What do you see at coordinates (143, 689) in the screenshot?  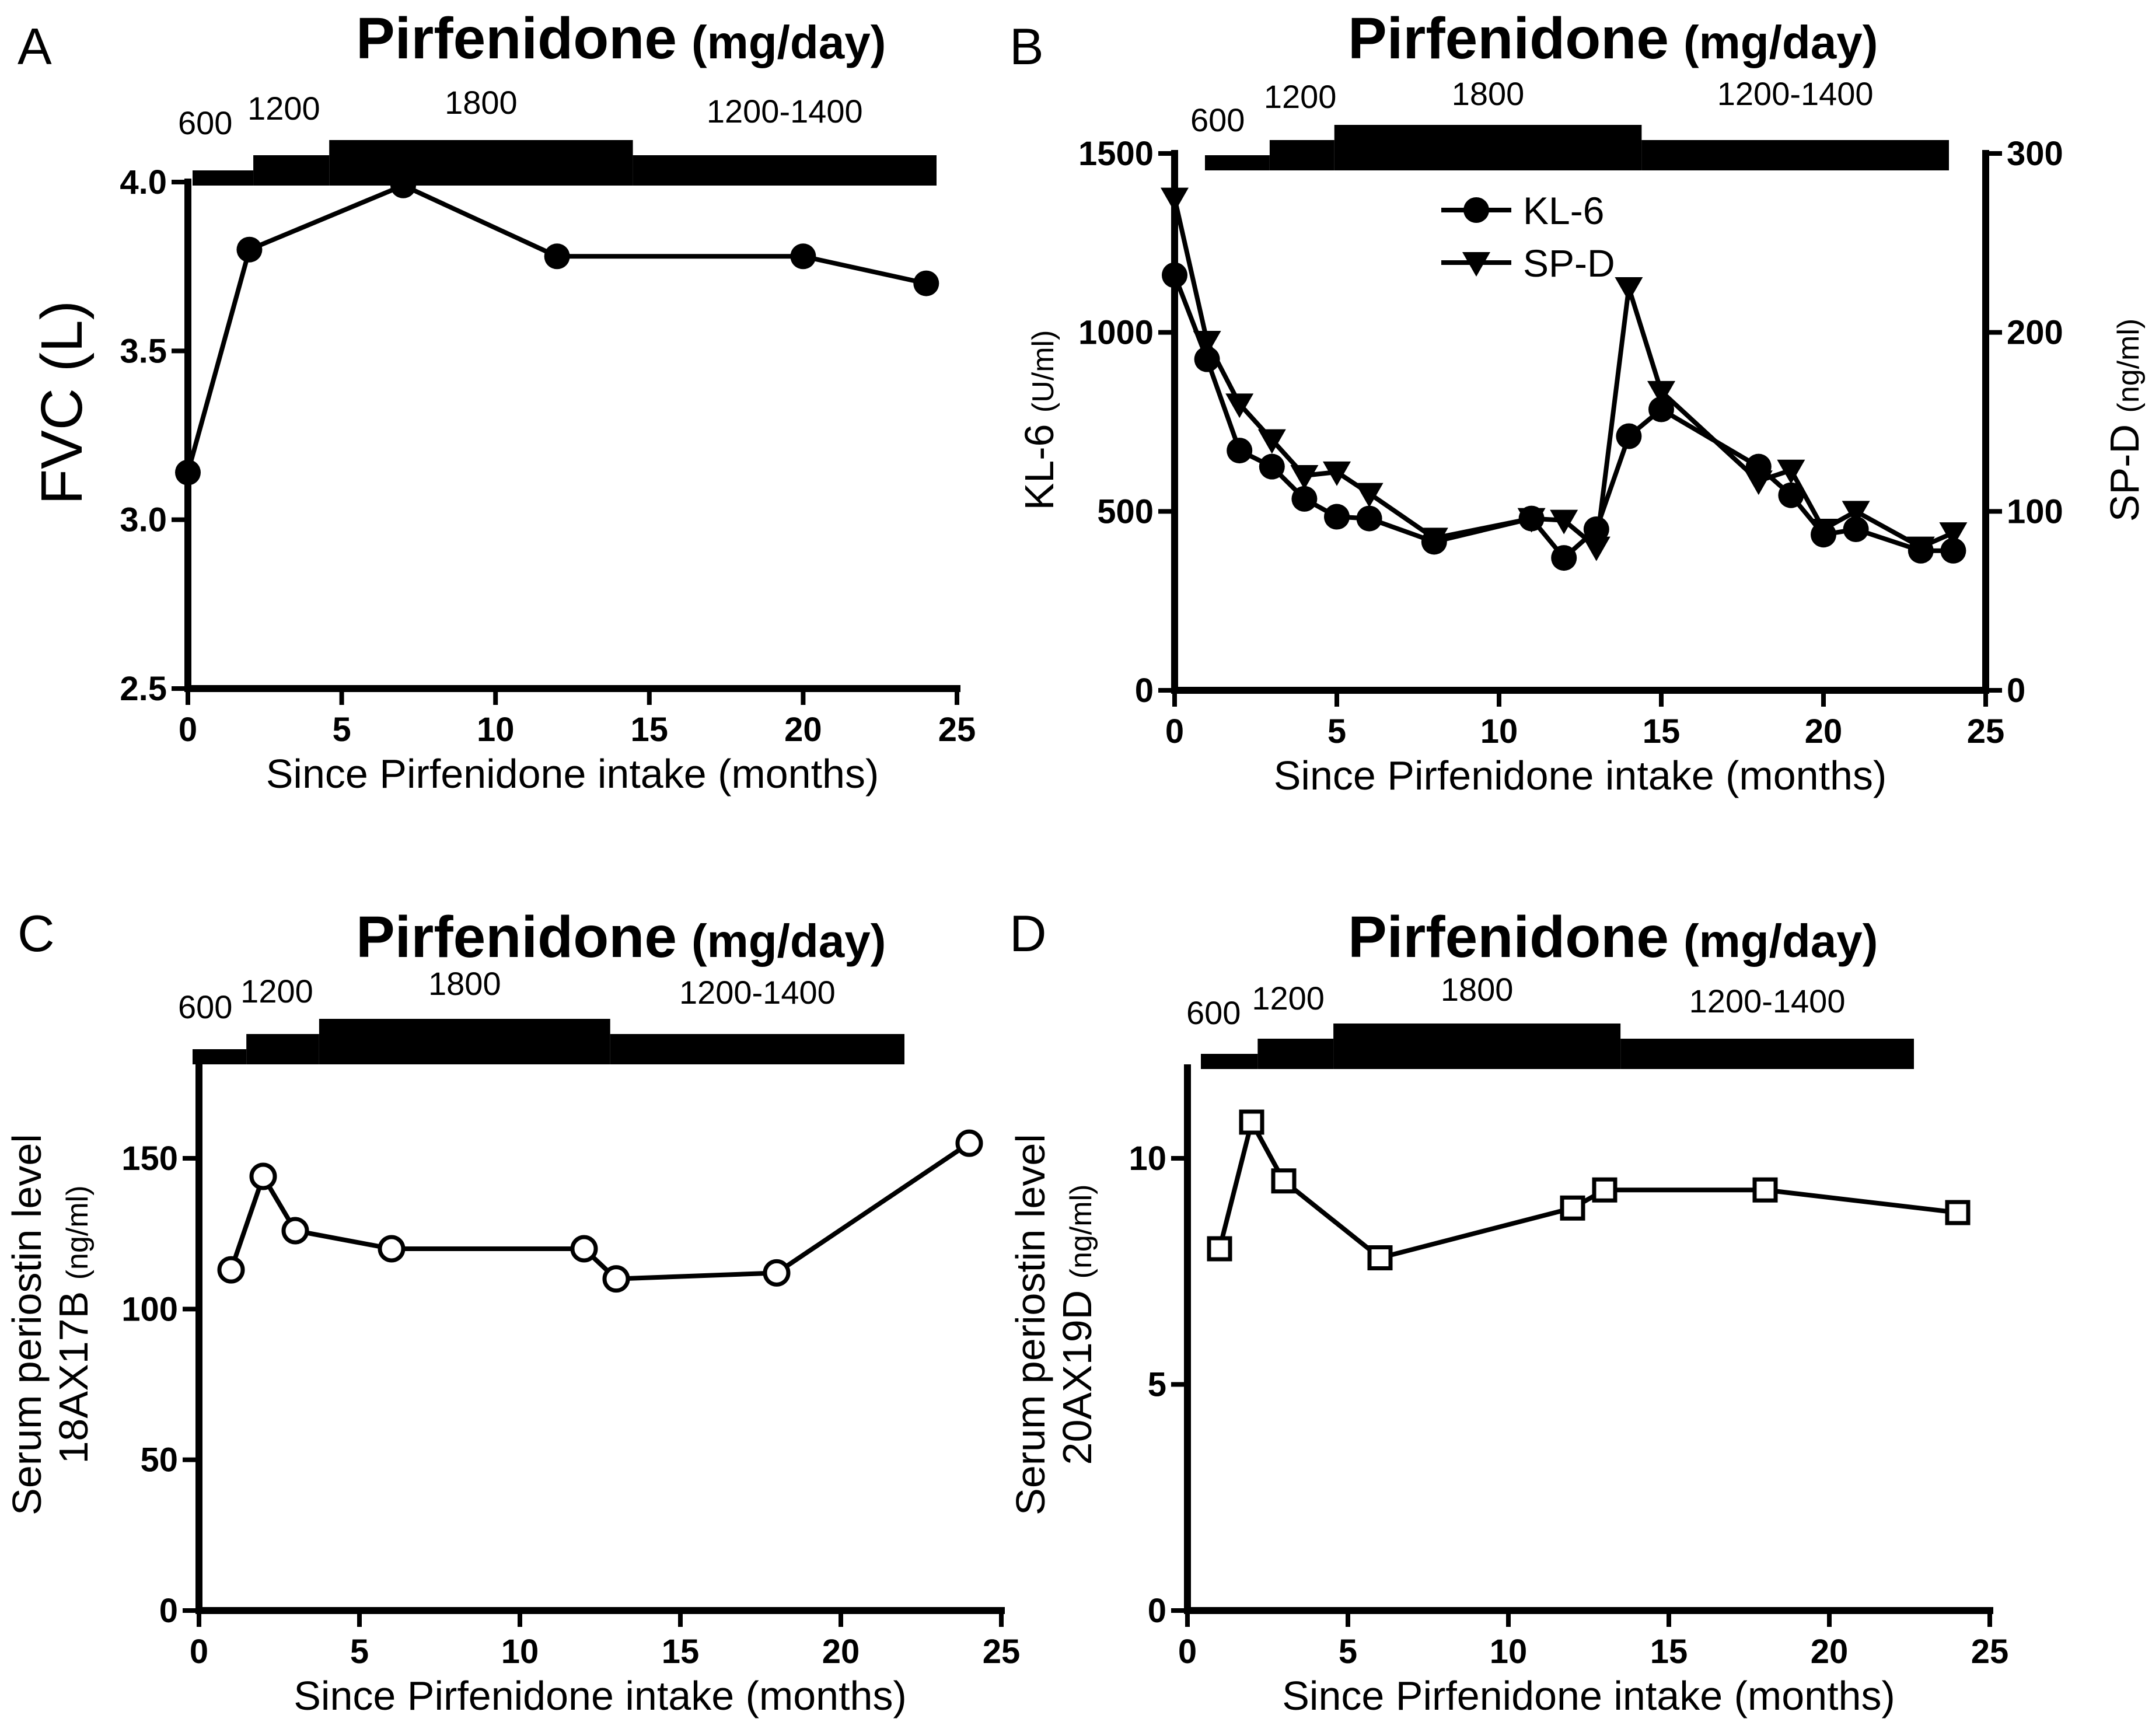 I see `y-tick-label: 2.5` at bounding box center [143, 689].